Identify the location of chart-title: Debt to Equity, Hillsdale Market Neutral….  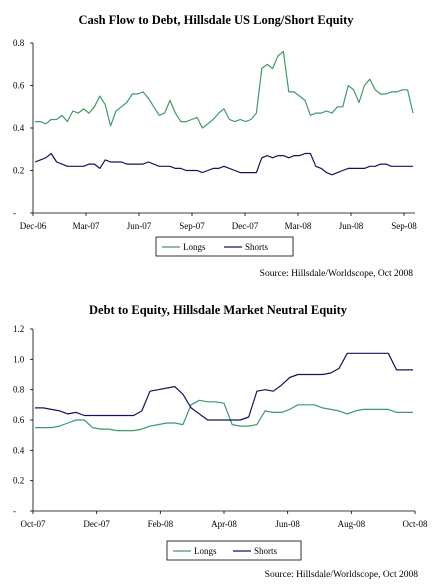
(218, 310).